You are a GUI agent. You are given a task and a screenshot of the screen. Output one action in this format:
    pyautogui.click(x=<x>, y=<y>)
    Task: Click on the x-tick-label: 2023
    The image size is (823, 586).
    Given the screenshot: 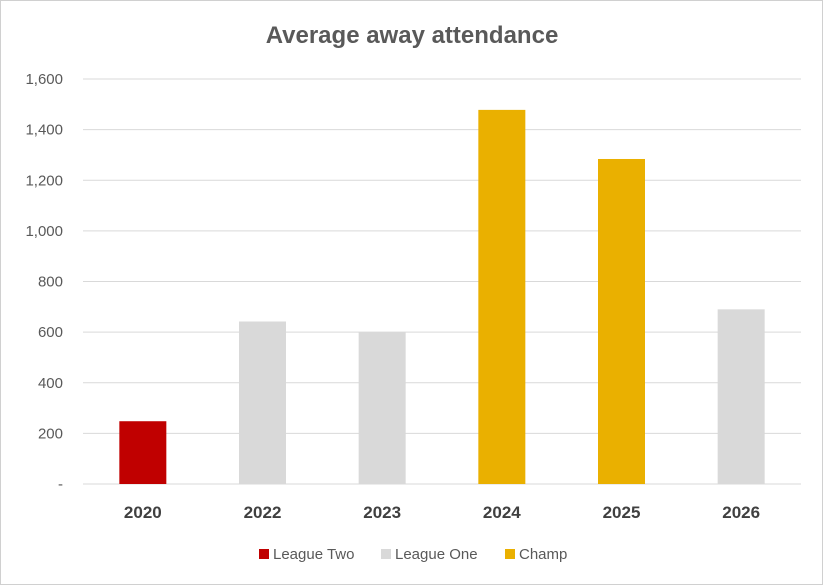 What is the action you would take?
    pyautogui.click(x=382, y=512)
    